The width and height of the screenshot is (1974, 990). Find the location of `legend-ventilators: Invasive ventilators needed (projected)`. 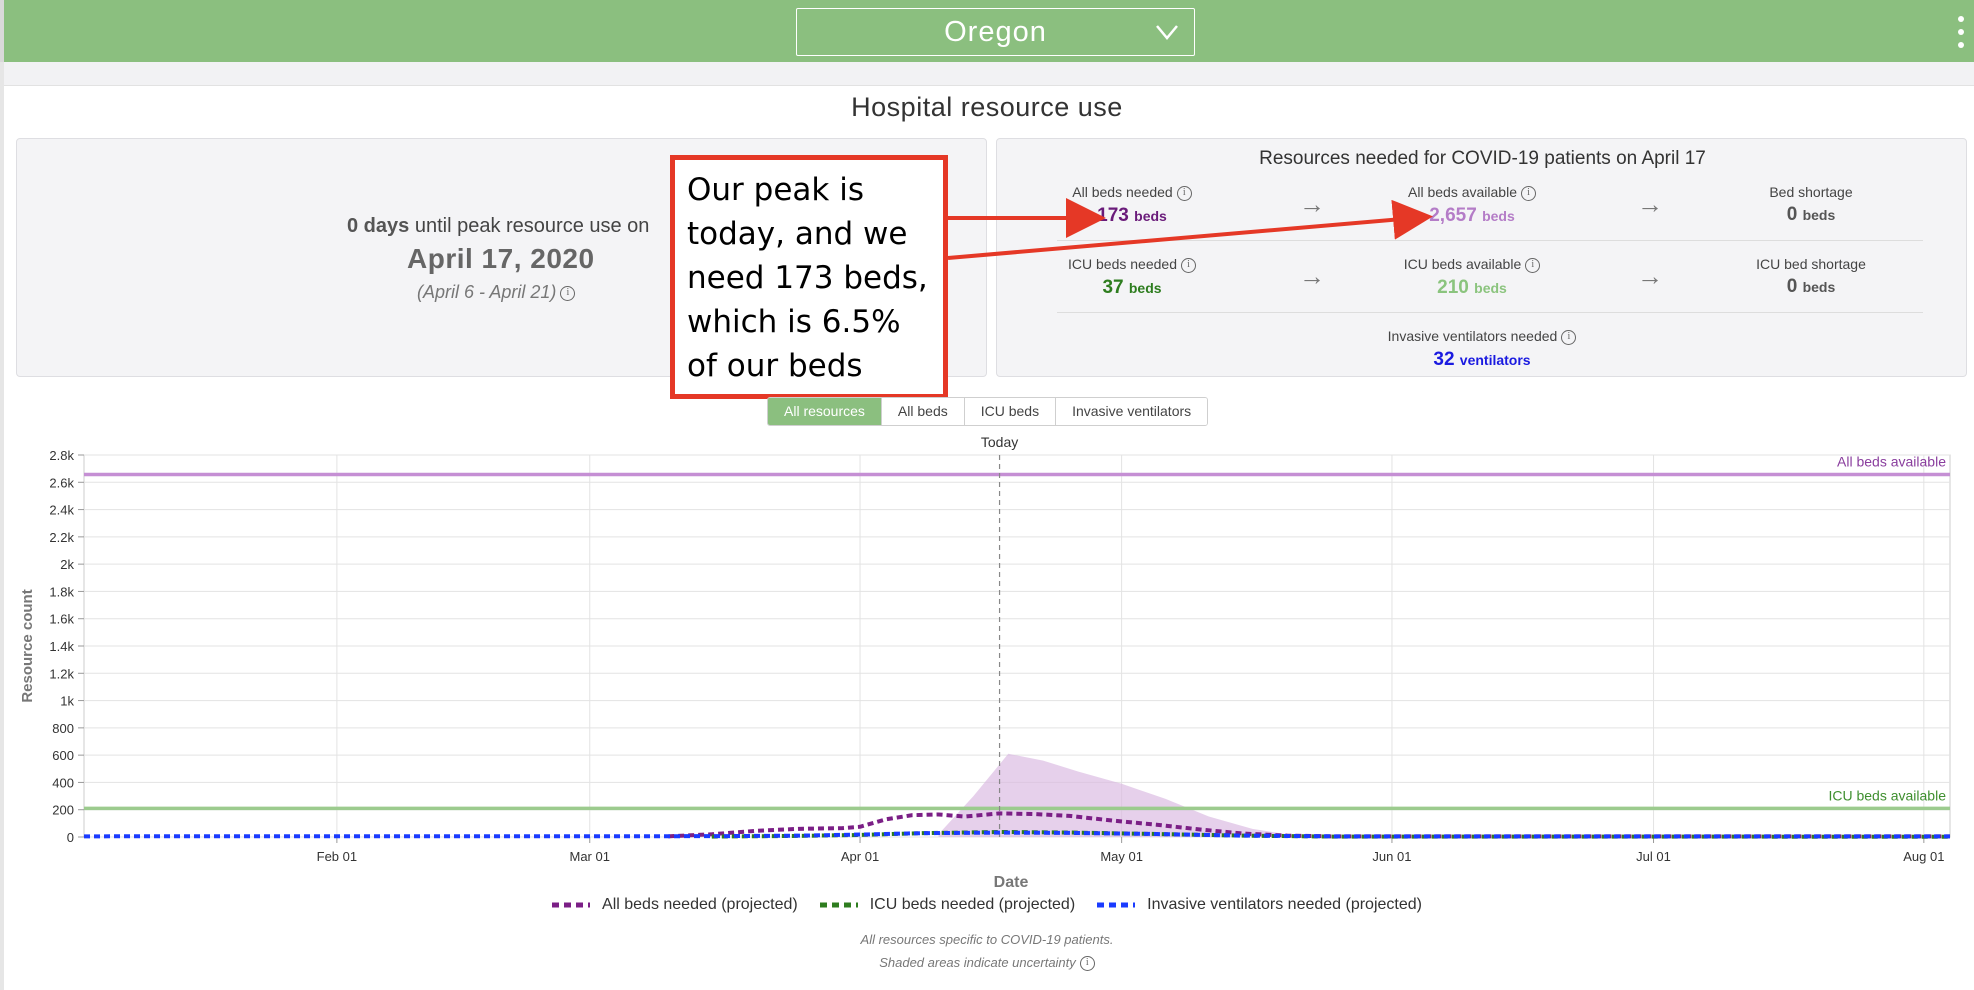

legend-ventilators: Invasive ventilators needed (projected) is located at coordinates (1259, 905).